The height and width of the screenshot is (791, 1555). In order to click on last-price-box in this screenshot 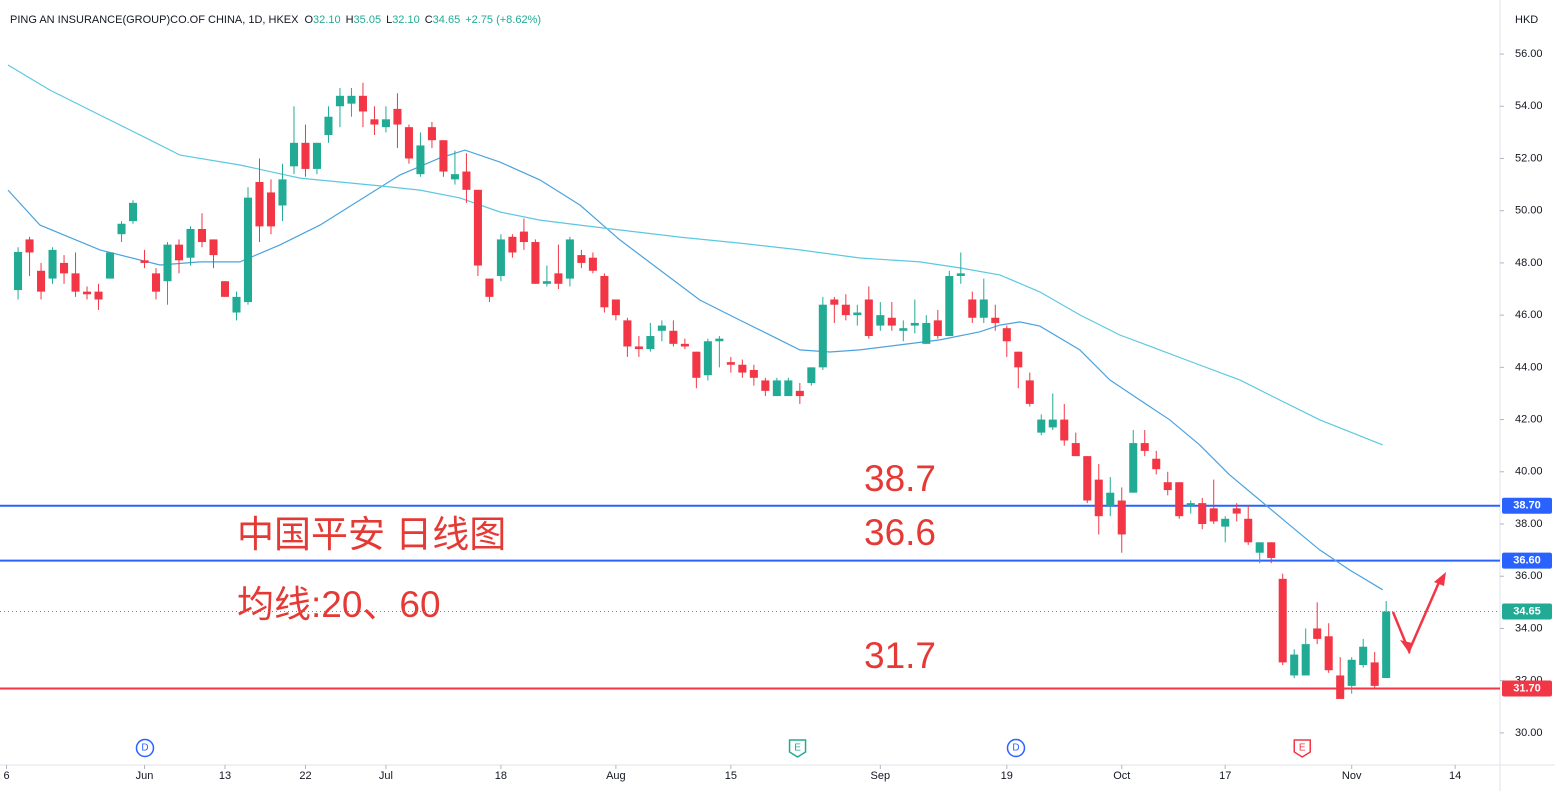, I will do `click(1527, 611)`.